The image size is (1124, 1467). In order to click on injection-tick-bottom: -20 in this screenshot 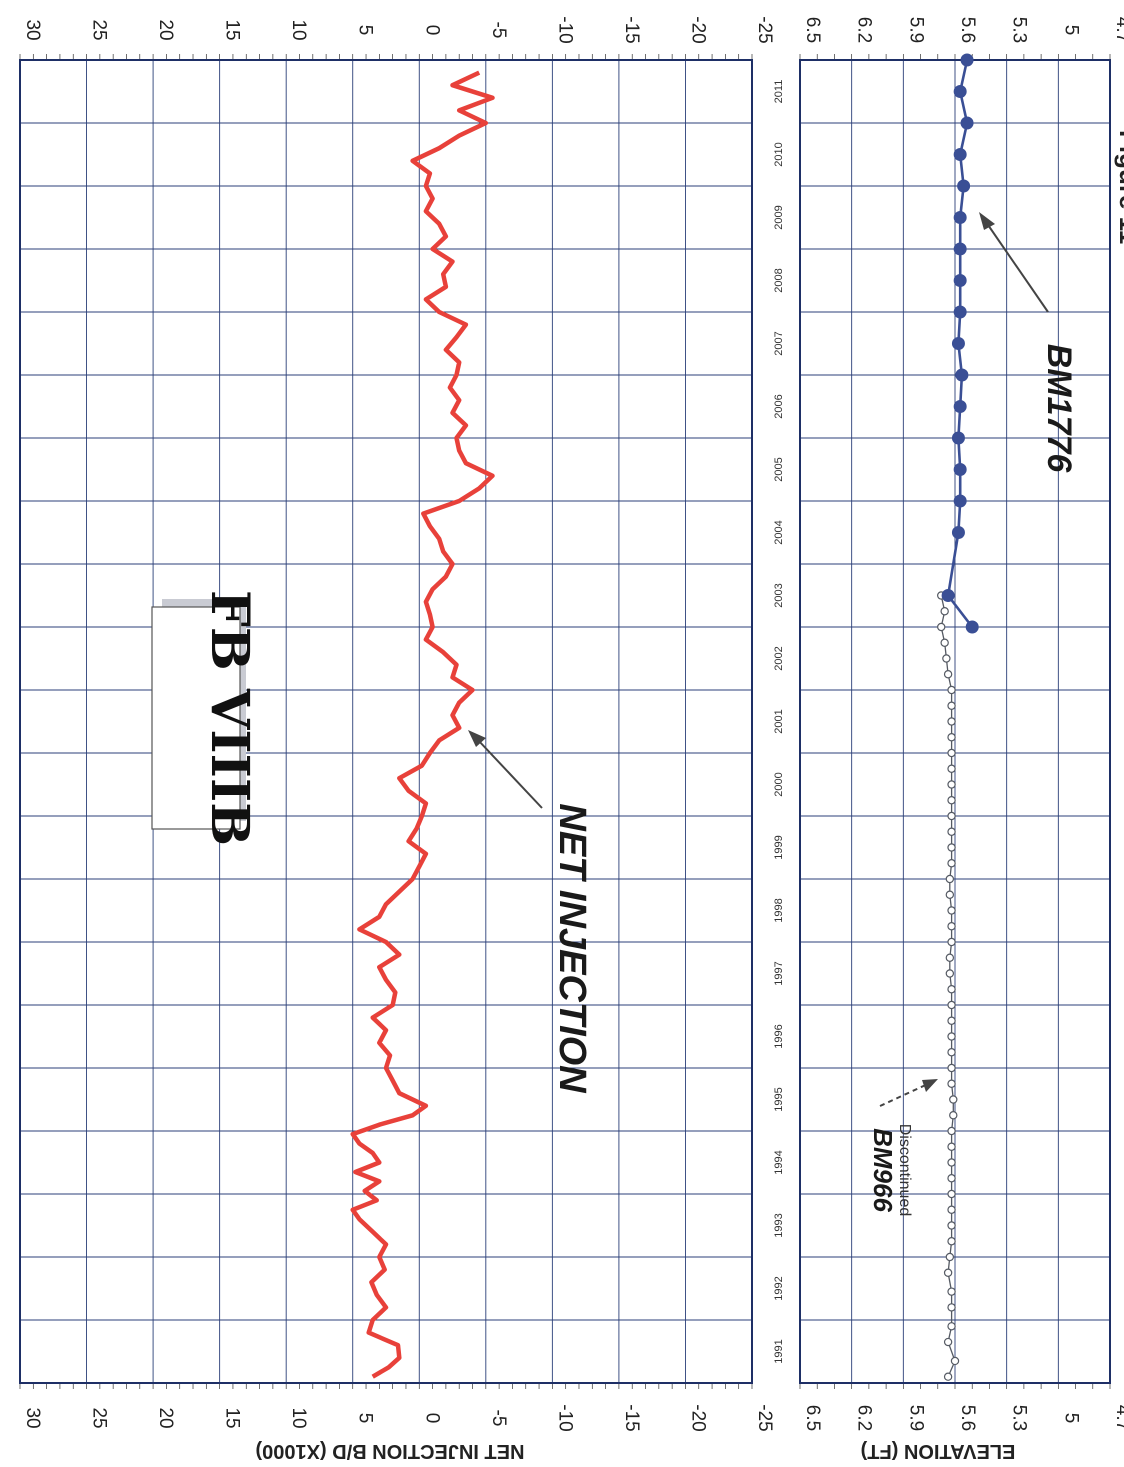, I will do `click(697, 1417)`.